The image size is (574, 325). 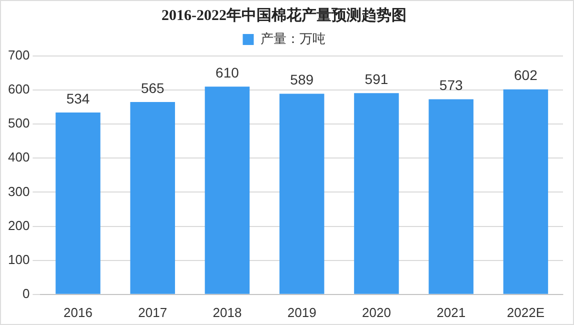 What do you see at coordinates (26, 293) in the screenshot?
I see `y-tick-label: 0` at bounding box center [26, 293].